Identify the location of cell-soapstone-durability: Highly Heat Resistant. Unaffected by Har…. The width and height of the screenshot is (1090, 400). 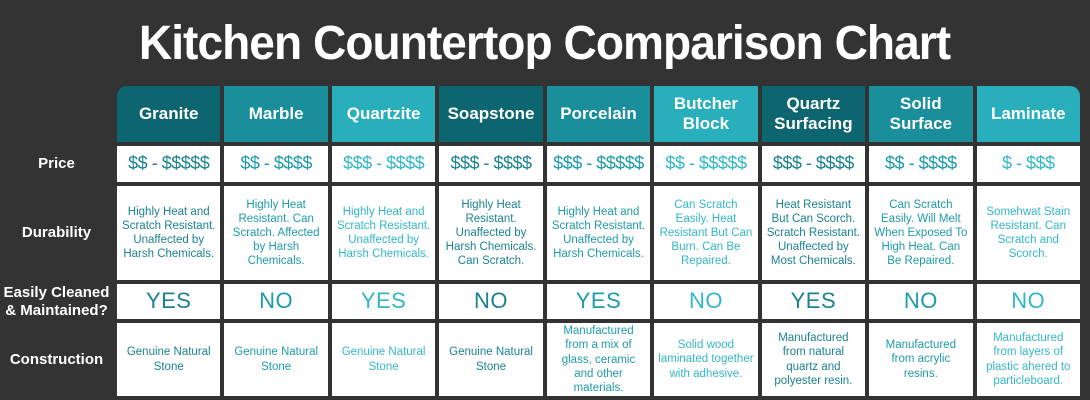
(491, 233).